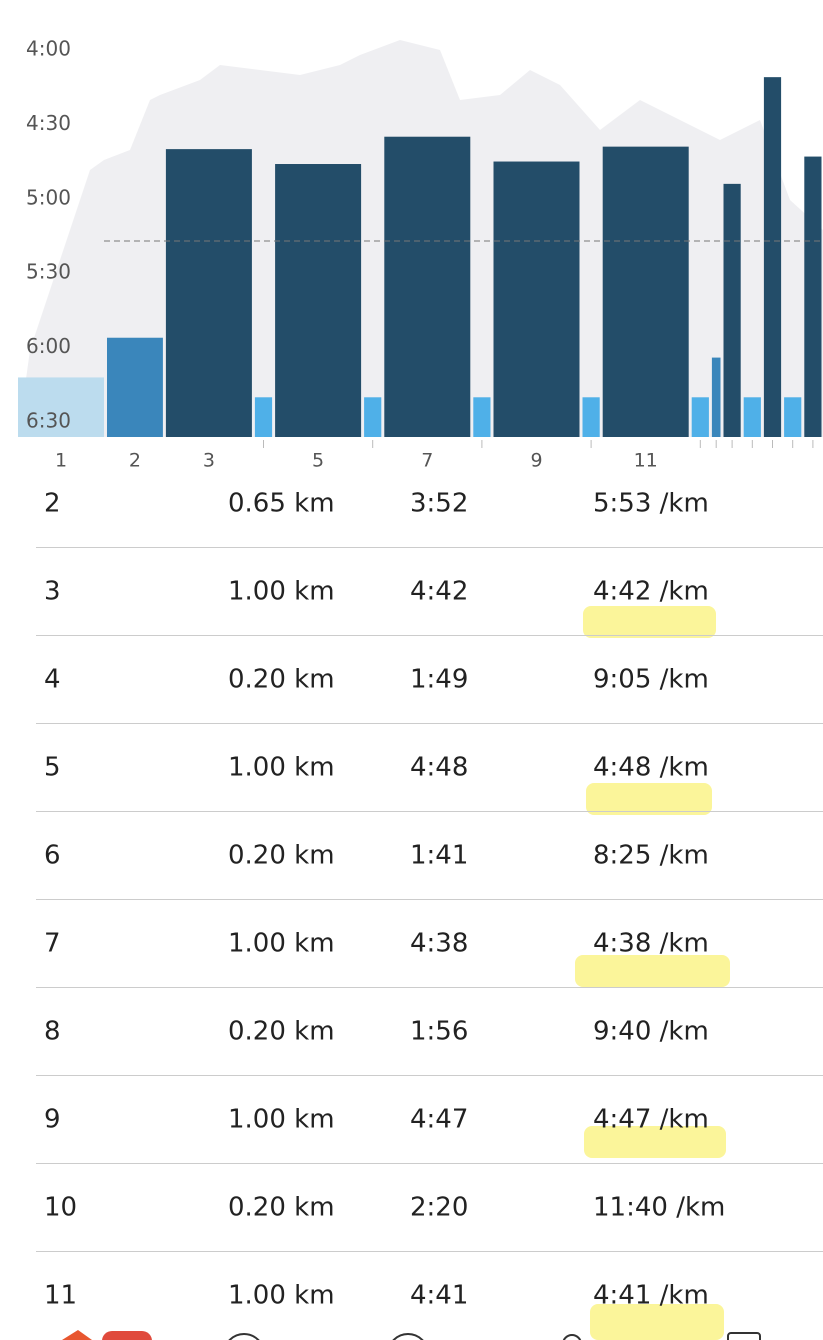 The width and height of the screenshot is (823, 1340). Describe the element at coordinates (439, 504) in the screenshot. I see `table-cell: 3:52` at that location.